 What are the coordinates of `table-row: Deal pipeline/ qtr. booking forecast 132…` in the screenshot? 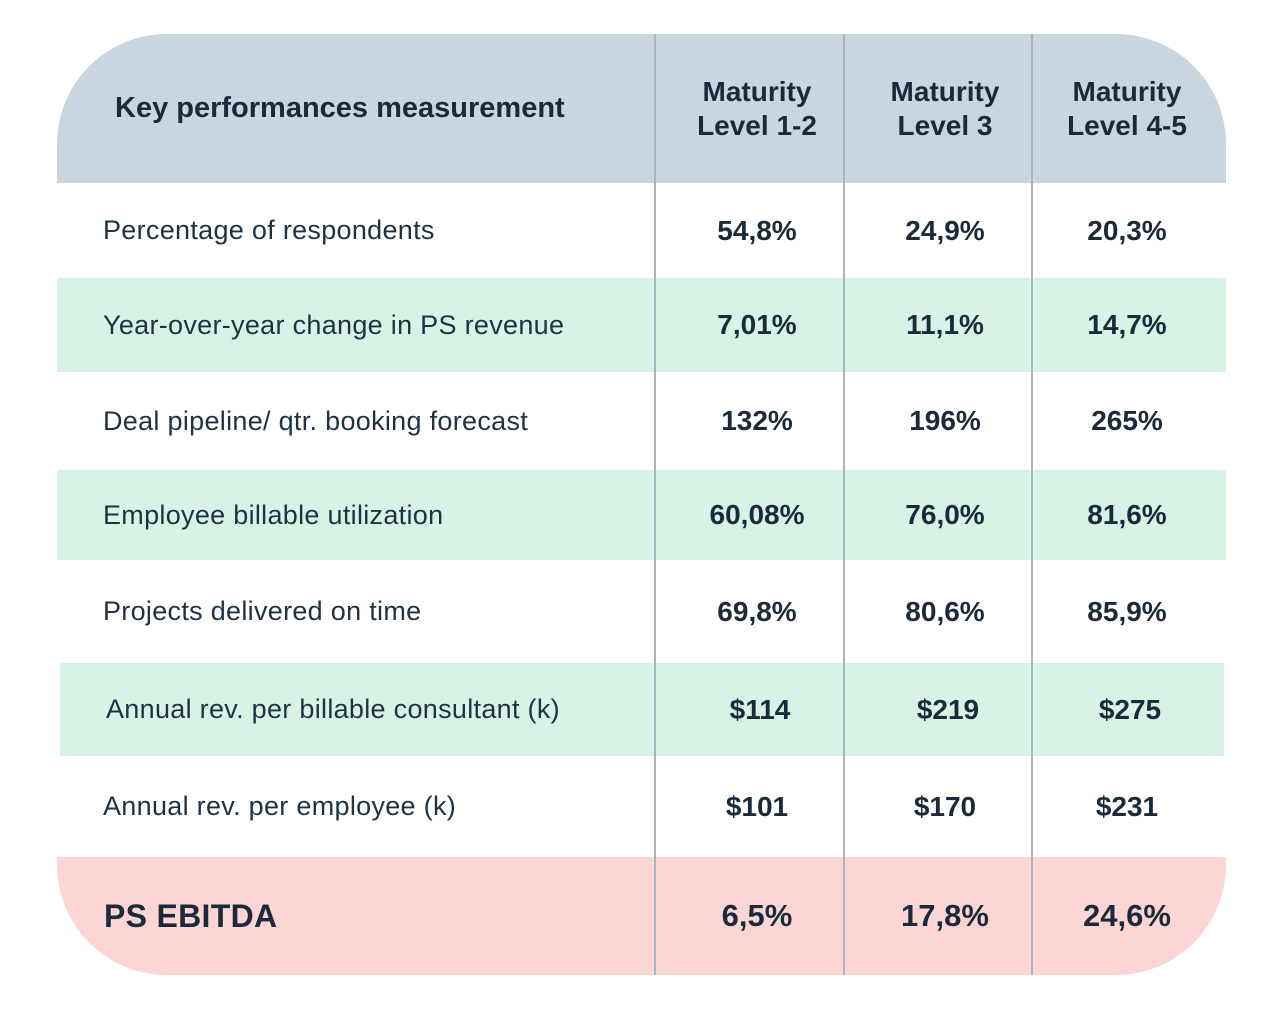 It's located at (641, 421).